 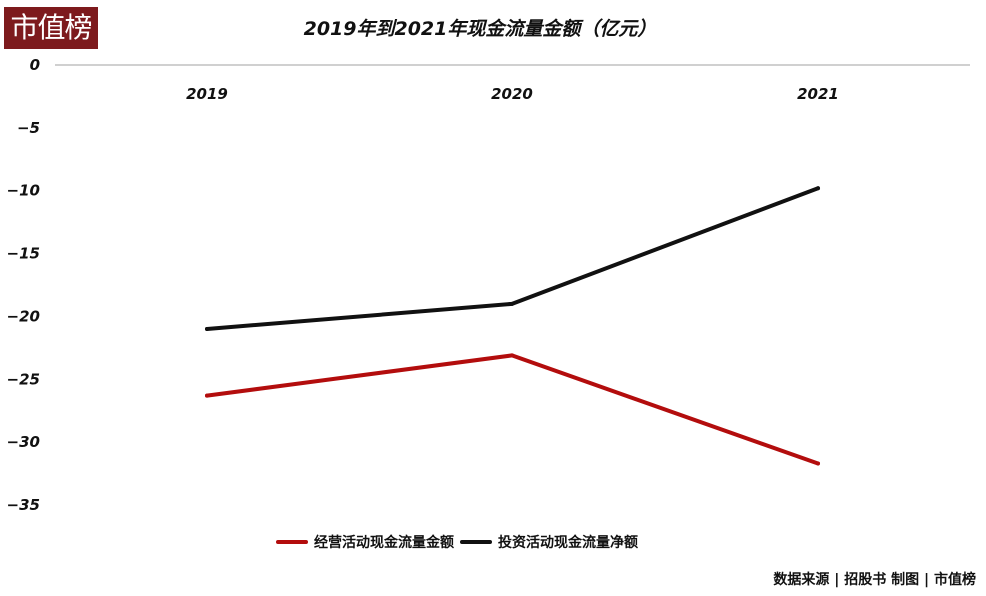 I want to click on legend-label-operating: 经营活动现金流量金额, so click(x=384, y=543).